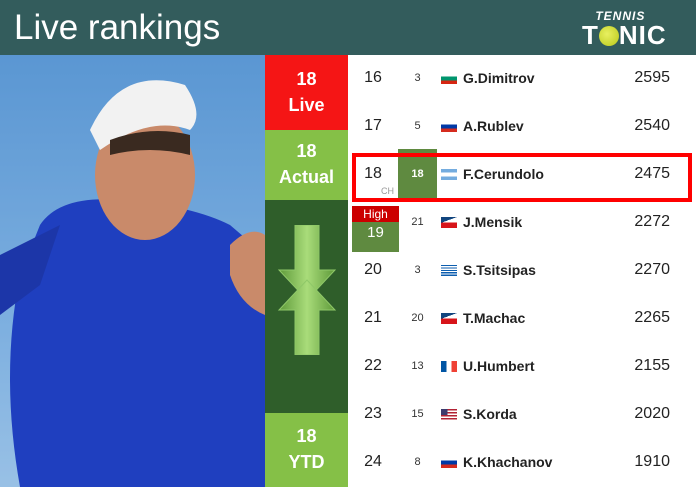  What do you see at coordinates (417, 318) in the screenshot?
I see `rank-change: 20` at bounding box center [417, 318].